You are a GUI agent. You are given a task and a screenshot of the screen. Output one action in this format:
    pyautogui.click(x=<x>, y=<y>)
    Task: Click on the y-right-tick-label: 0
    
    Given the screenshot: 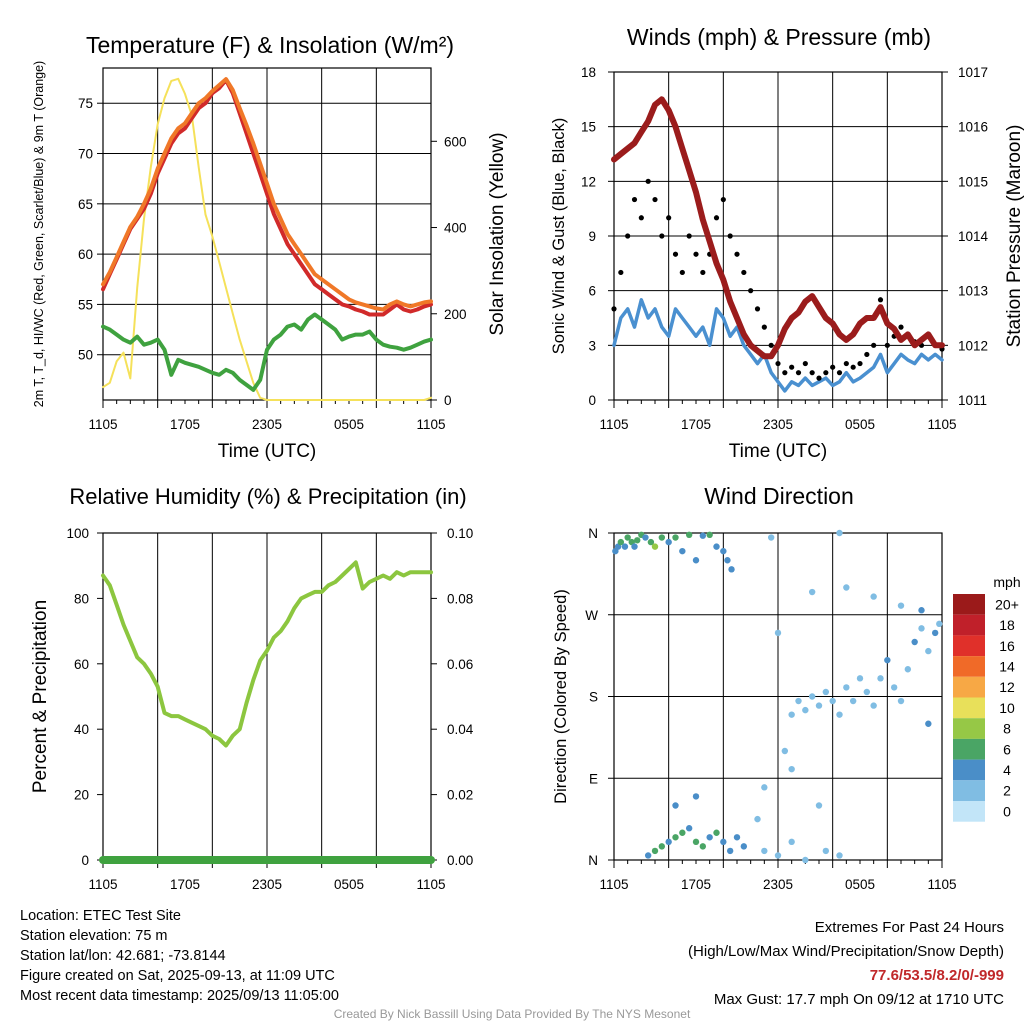 What is the action you would take?
    pyautogui.click(x=448, y=400)
    